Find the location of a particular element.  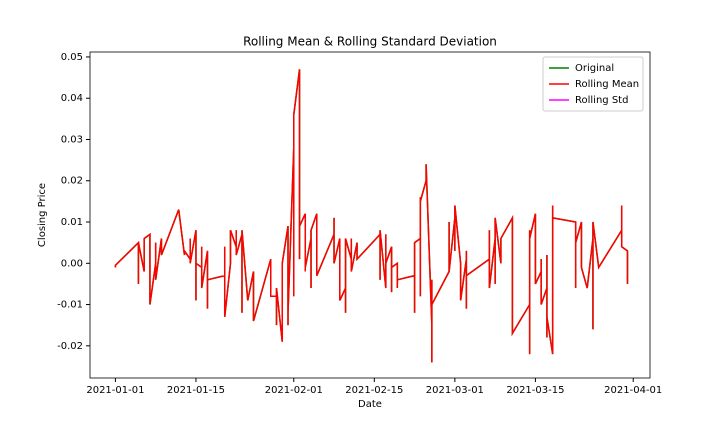

y-tick-label: 0.01 is located at coordinates (72, 222).